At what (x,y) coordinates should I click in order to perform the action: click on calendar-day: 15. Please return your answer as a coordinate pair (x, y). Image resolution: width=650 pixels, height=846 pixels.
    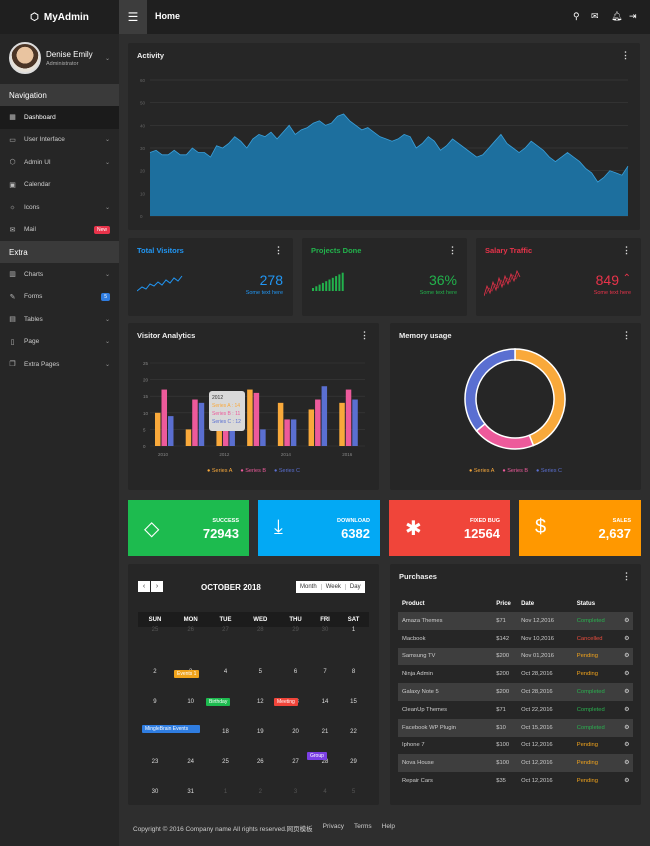
    Looking at the image, I should click on (353, 702).